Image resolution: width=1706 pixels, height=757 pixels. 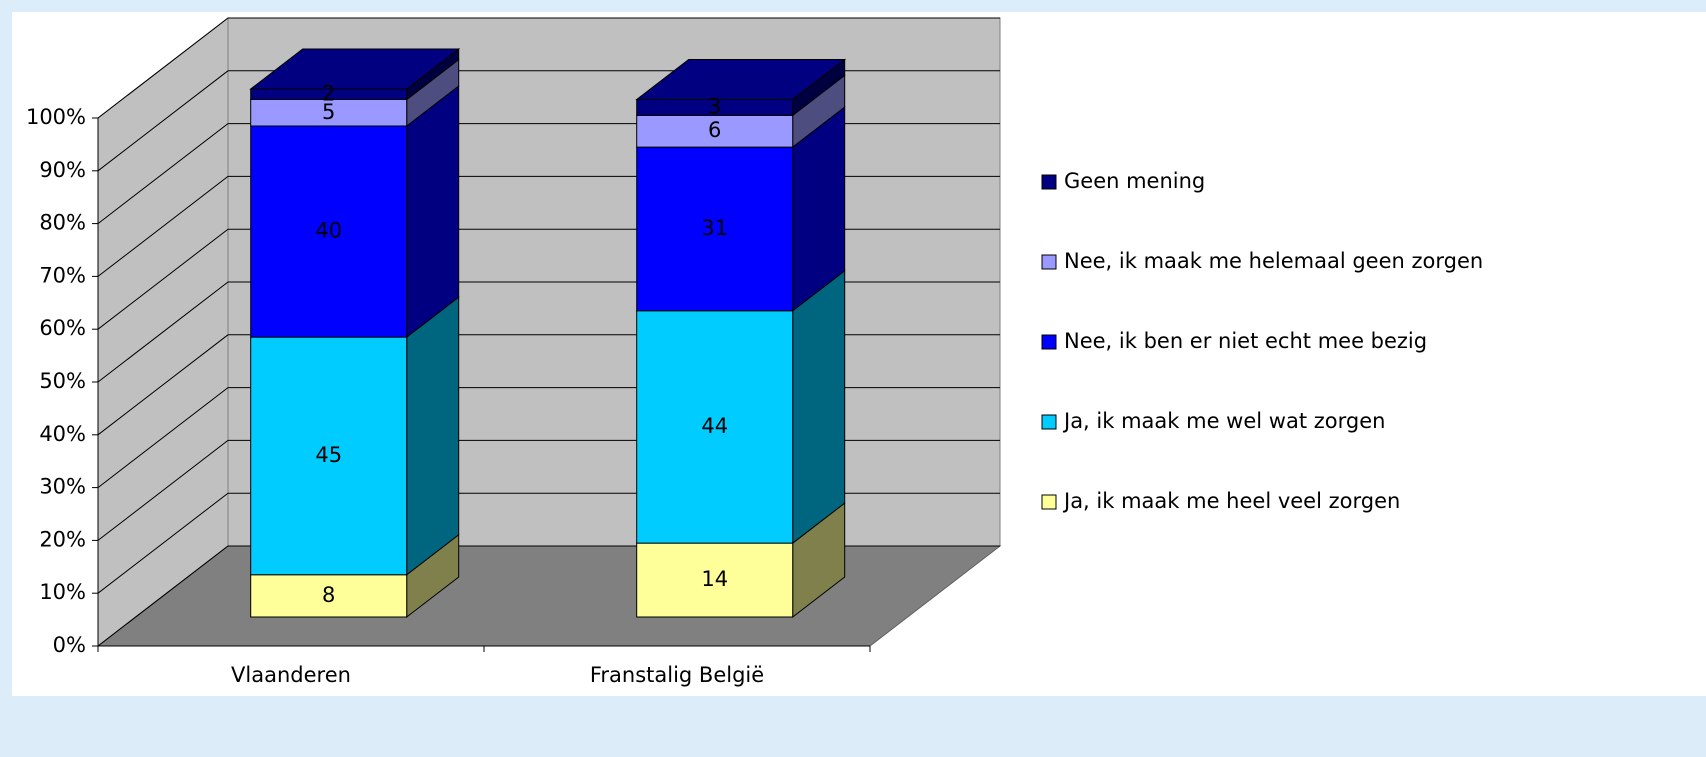 I want to click on data-label: 44, so click(x=714, y=426).